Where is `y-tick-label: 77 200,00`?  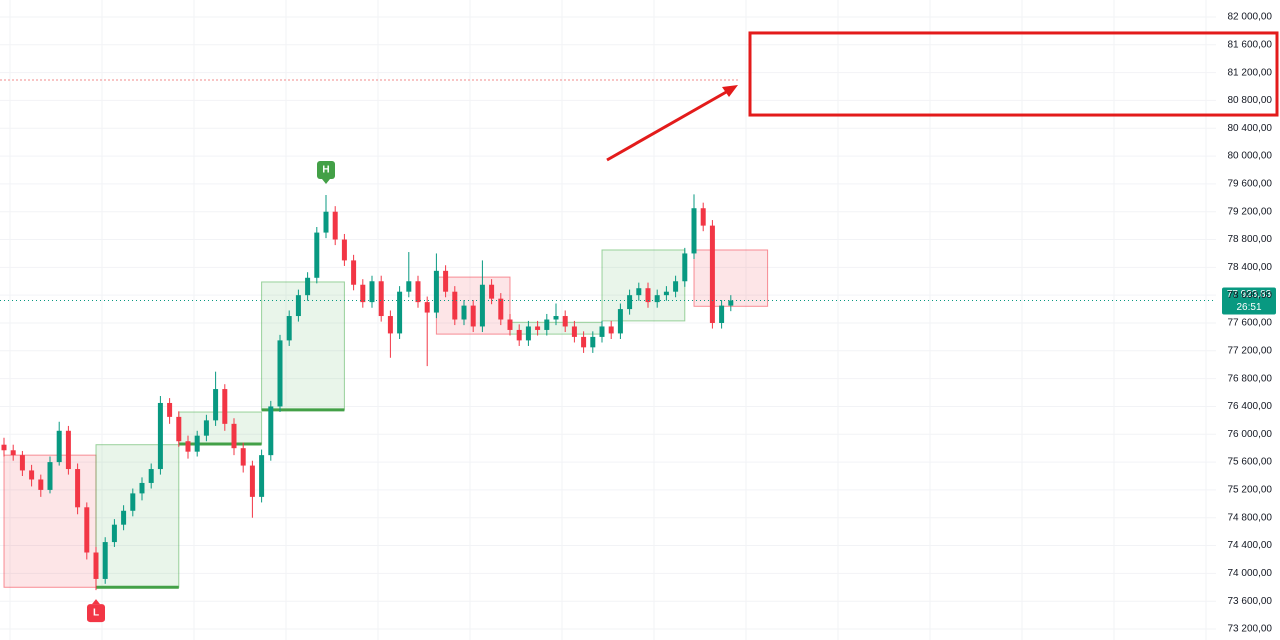
y-tick-label: 77 200,00 is located at coordinates (1250, 350).